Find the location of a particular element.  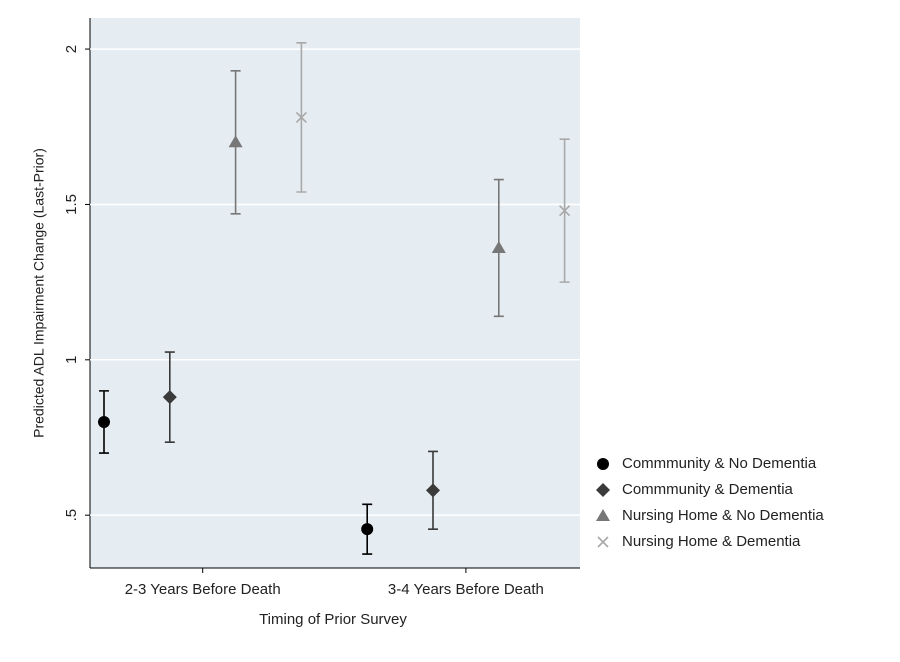

legend-label: Commmunity & No Dementia is located at coordinates (719, 463).